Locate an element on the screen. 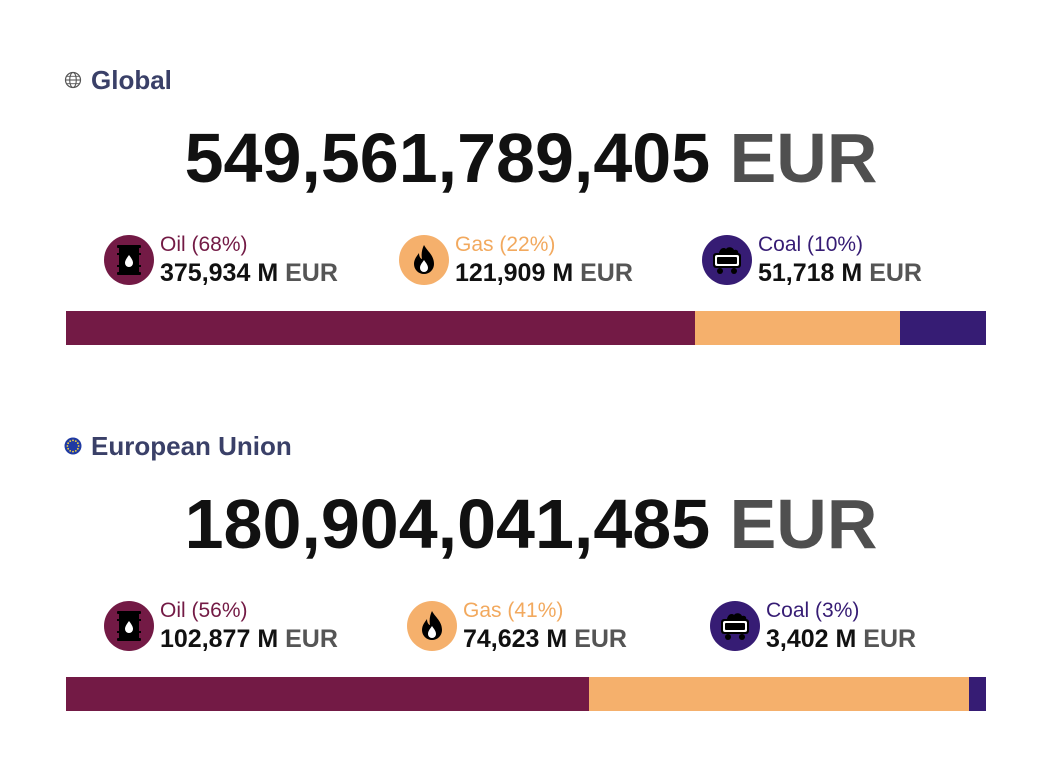 The image size is (1062, 777). fuel-amount: 74,623 M is located at coordinates (515, 639).